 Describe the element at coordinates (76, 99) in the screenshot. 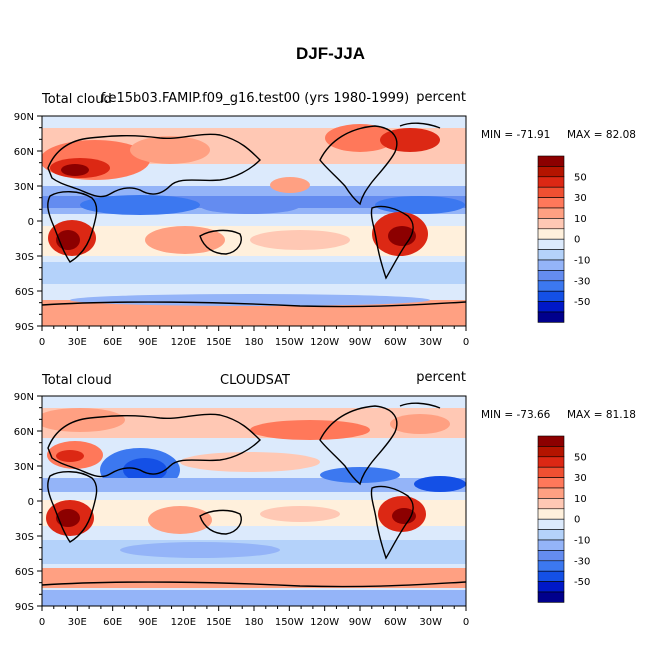

I see `panel-left-label: Total cloud` at that location.